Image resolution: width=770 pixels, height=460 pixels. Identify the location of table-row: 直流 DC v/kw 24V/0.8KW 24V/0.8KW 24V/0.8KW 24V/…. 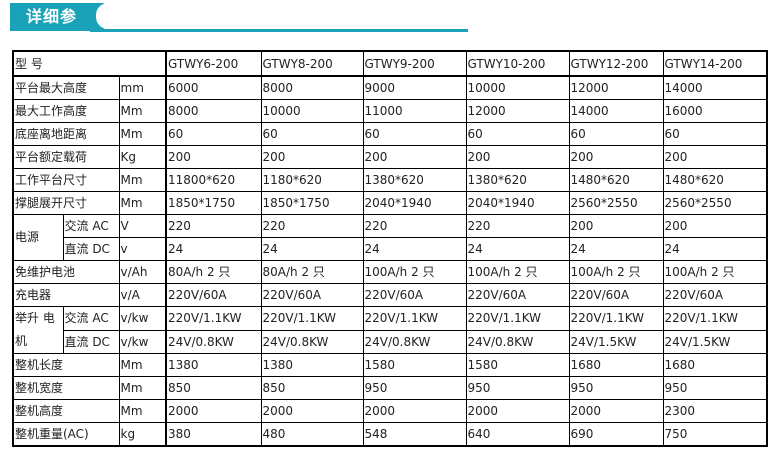
(390, 341).